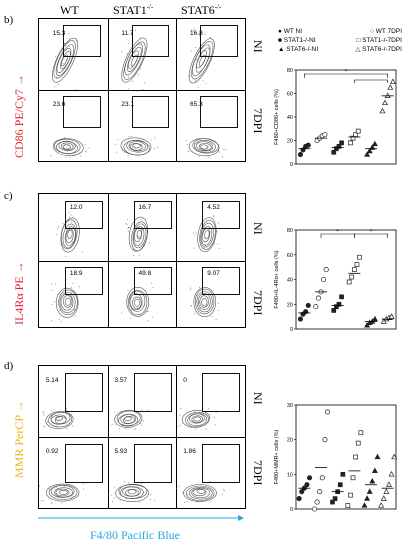 This screenshot has height=550, width=403. I want to click on legend-item-wt-ni: ● WT NI, so click(290, 31).